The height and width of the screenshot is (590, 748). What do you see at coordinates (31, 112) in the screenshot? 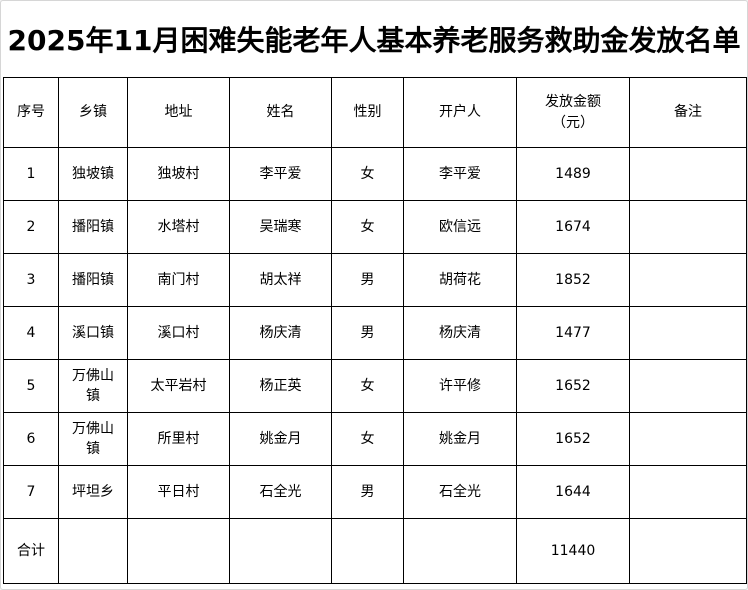
I see `col-header-seq: 序号` at bounding box center [31, 112].